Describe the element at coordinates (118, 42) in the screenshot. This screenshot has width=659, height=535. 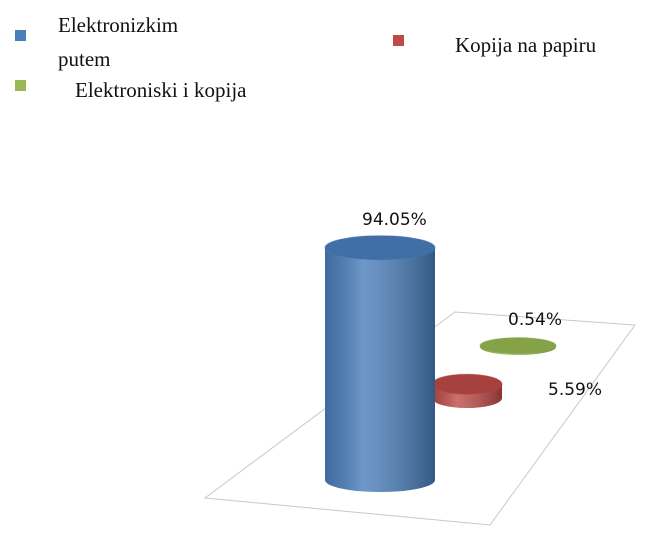
I see `legend-label: Elektronizkim putem` at that location.